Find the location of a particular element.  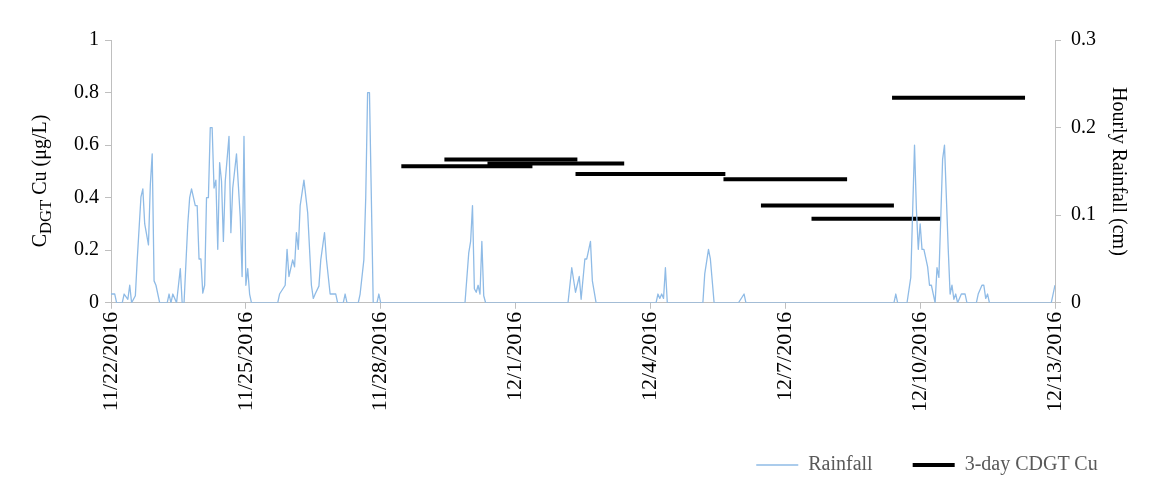

y-tick-label: 0.4 is located at coordinates (86, 195).